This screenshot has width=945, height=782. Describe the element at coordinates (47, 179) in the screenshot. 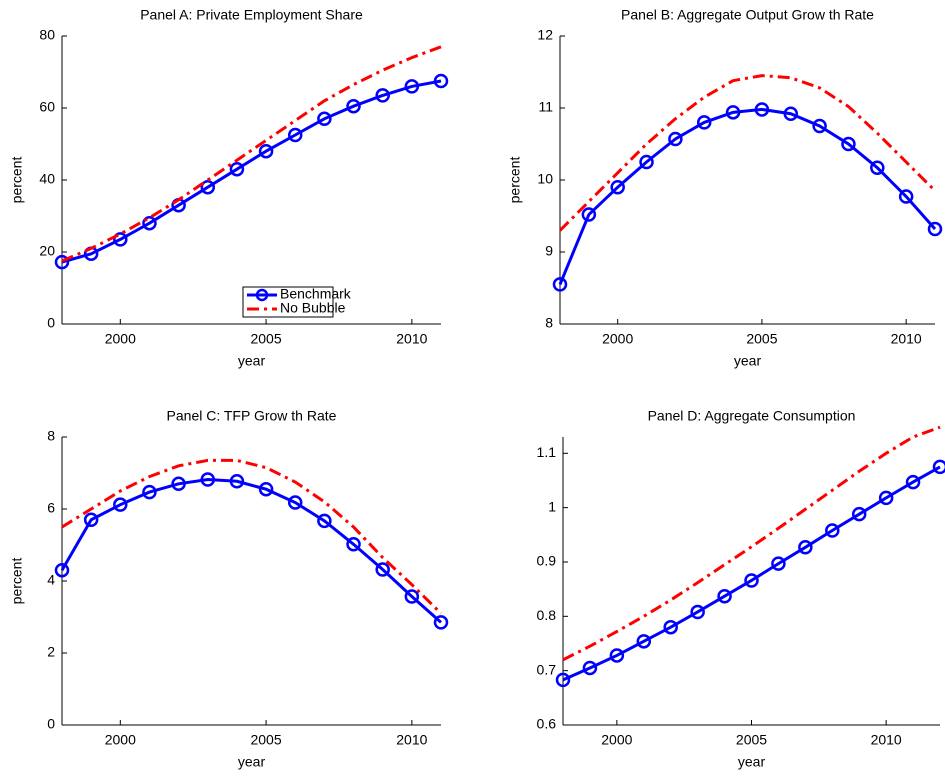

I see `y-tick-label: 40` at that location.